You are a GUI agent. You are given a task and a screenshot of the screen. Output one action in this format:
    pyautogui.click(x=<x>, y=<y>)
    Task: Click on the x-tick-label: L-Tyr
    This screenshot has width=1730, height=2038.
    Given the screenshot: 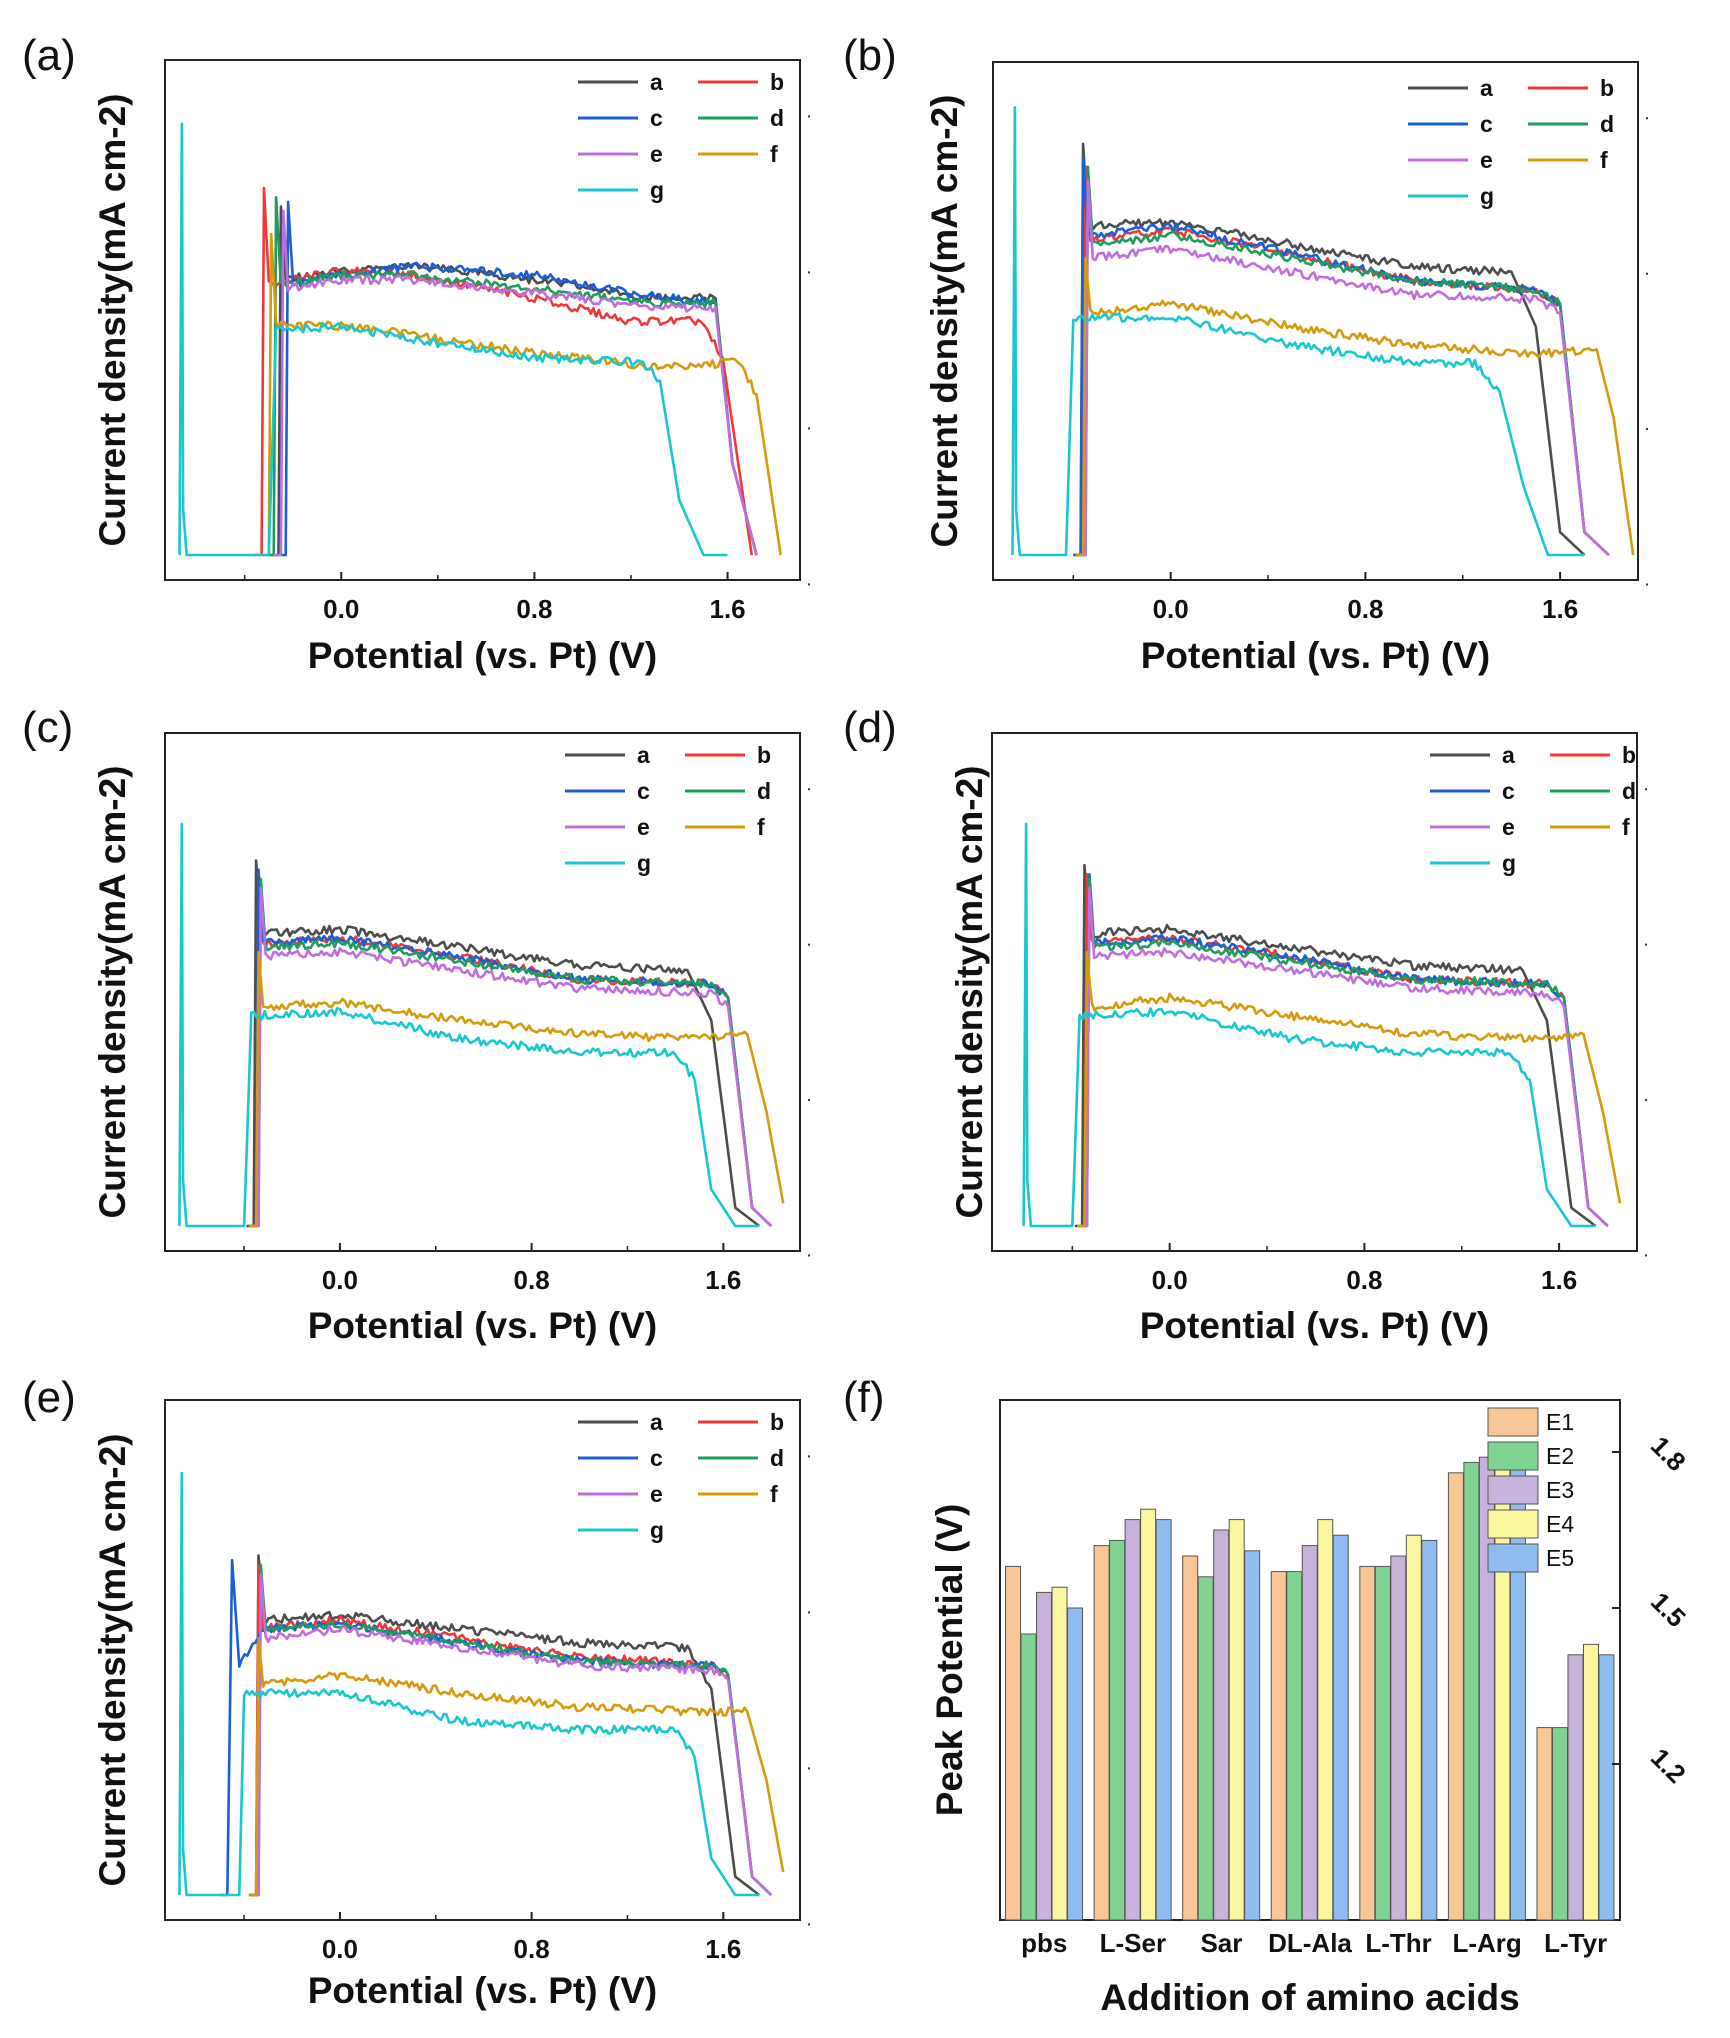 What is the action you would take?
    pyautogui.click(x=1575, y=1943)
    